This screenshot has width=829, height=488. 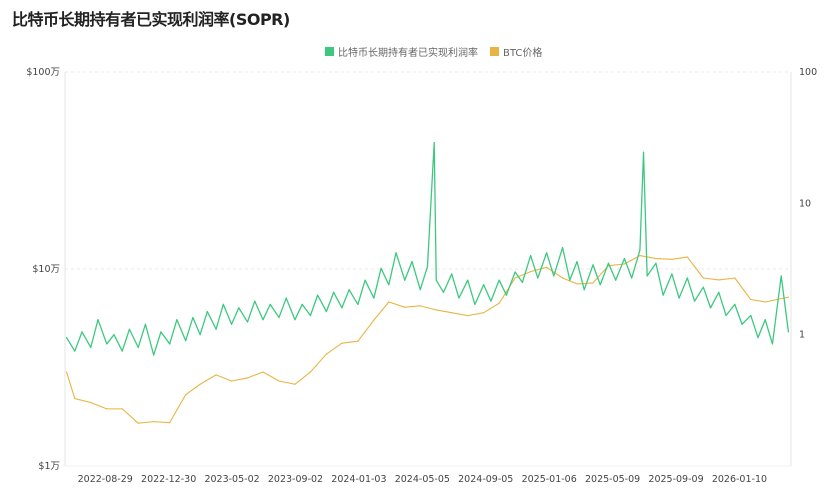 I want to click on x-tick-label: 2022-12-30, so click(x=168, y=479).